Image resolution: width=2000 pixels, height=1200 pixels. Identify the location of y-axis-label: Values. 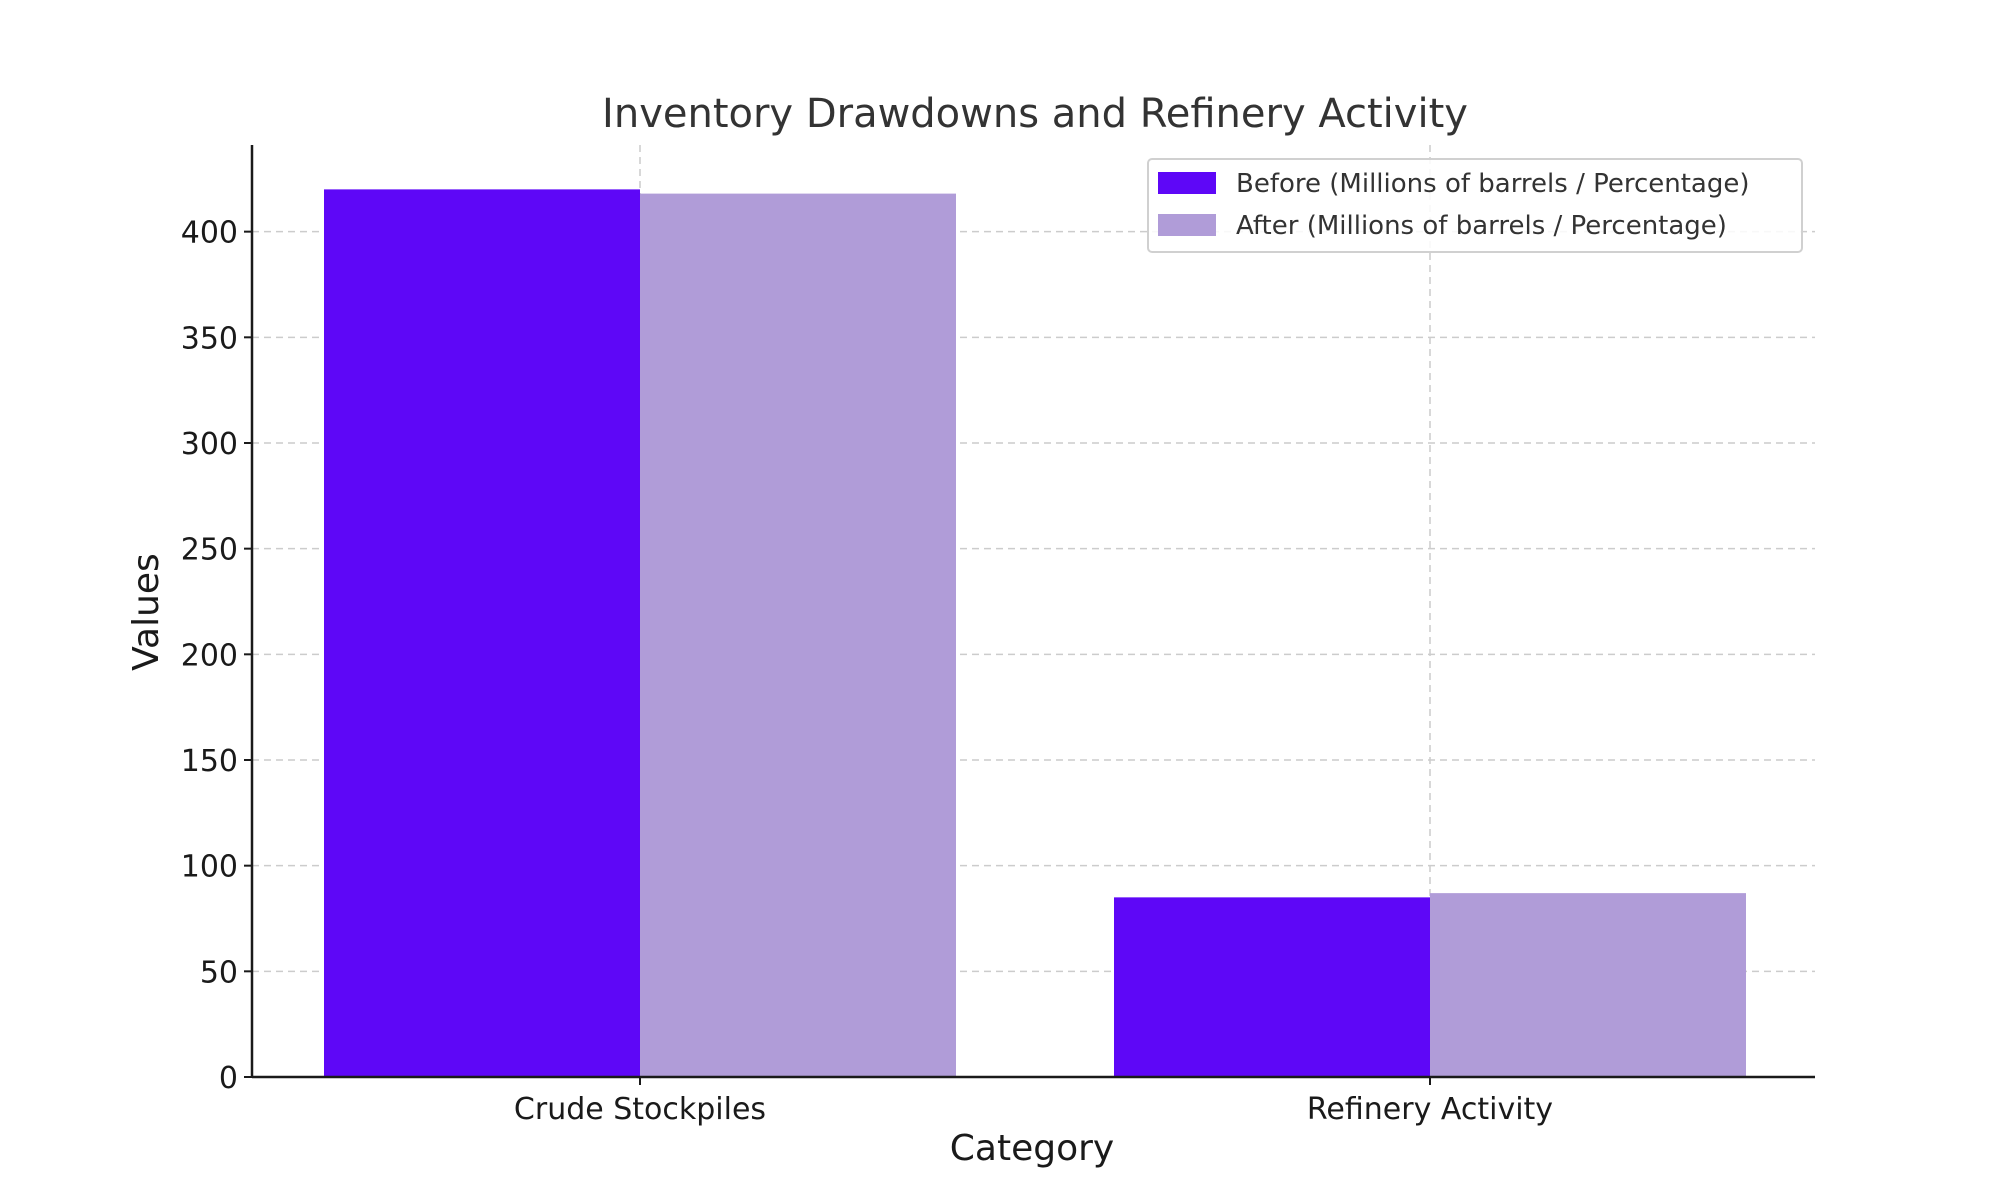
(146, 612).